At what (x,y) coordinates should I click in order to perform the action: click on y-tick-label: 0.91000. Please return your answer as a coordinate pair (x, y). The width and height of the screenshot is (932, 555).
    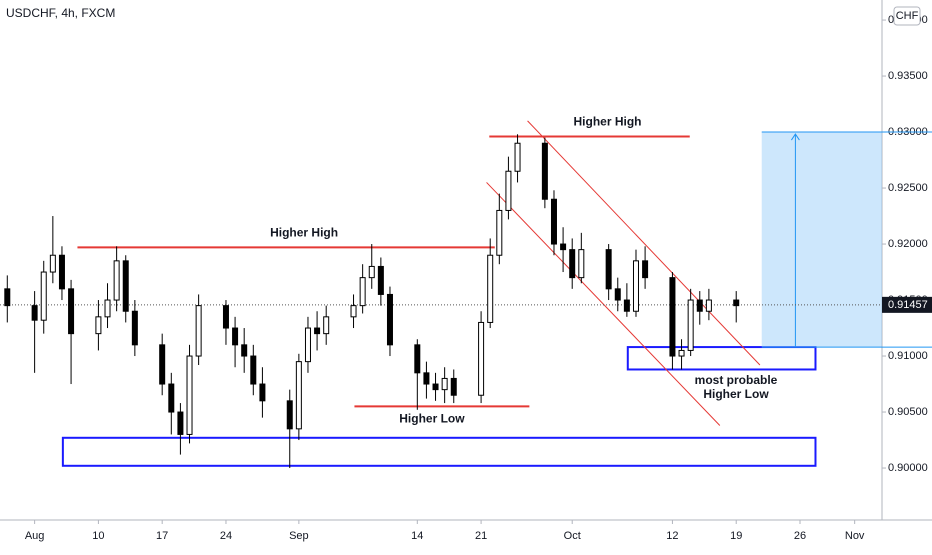
    Looking at the image, I should click on (908, 356).